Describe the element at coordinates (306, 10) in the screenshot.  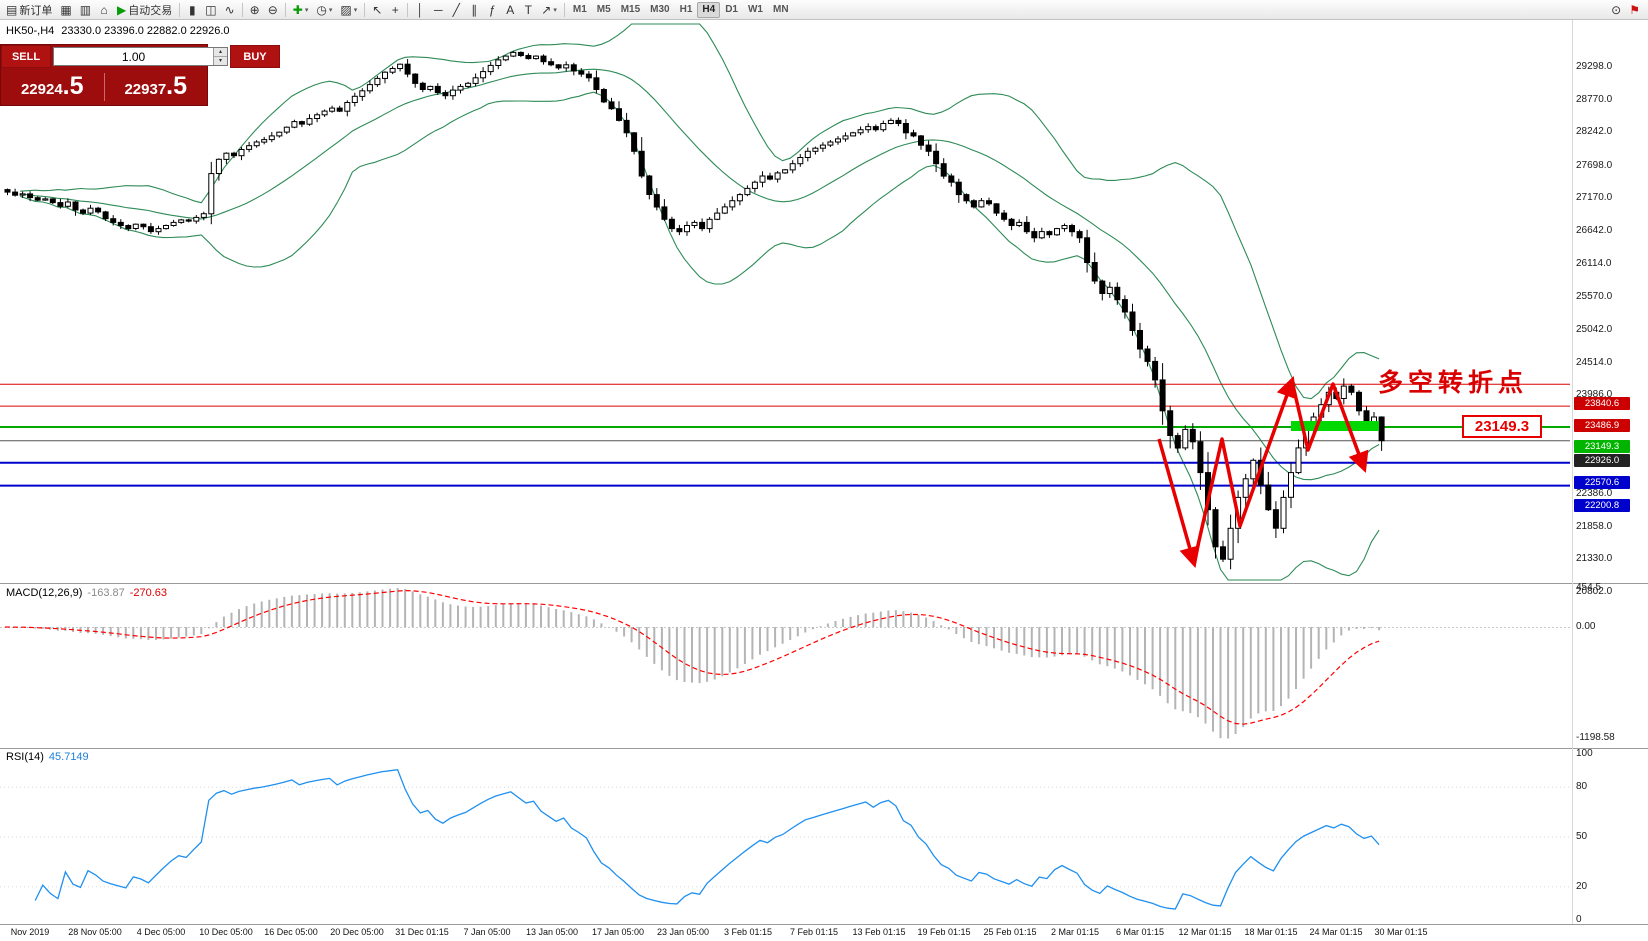
I see `chevron-down-icon: ▾` at that location.